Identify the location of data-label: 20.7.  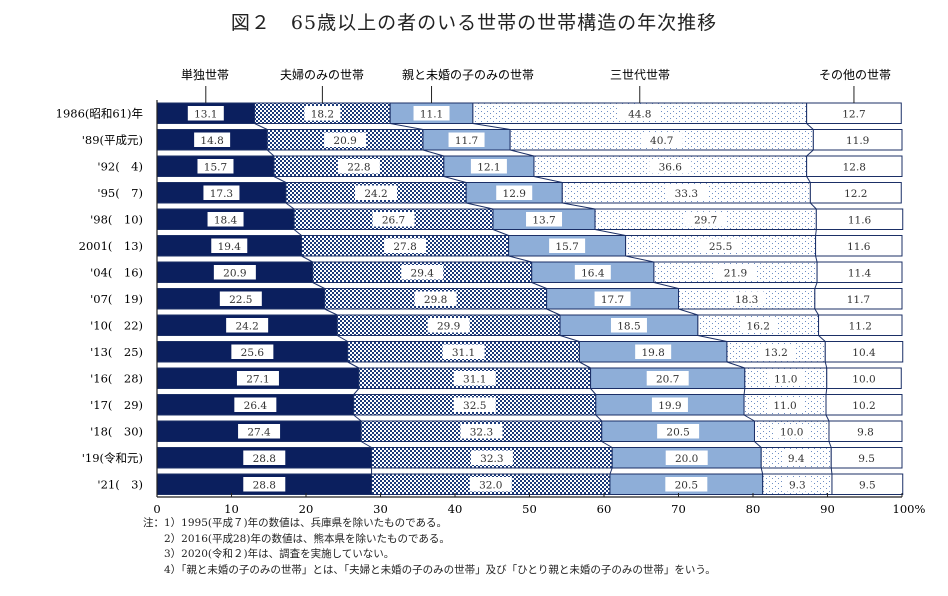
(667, 379).